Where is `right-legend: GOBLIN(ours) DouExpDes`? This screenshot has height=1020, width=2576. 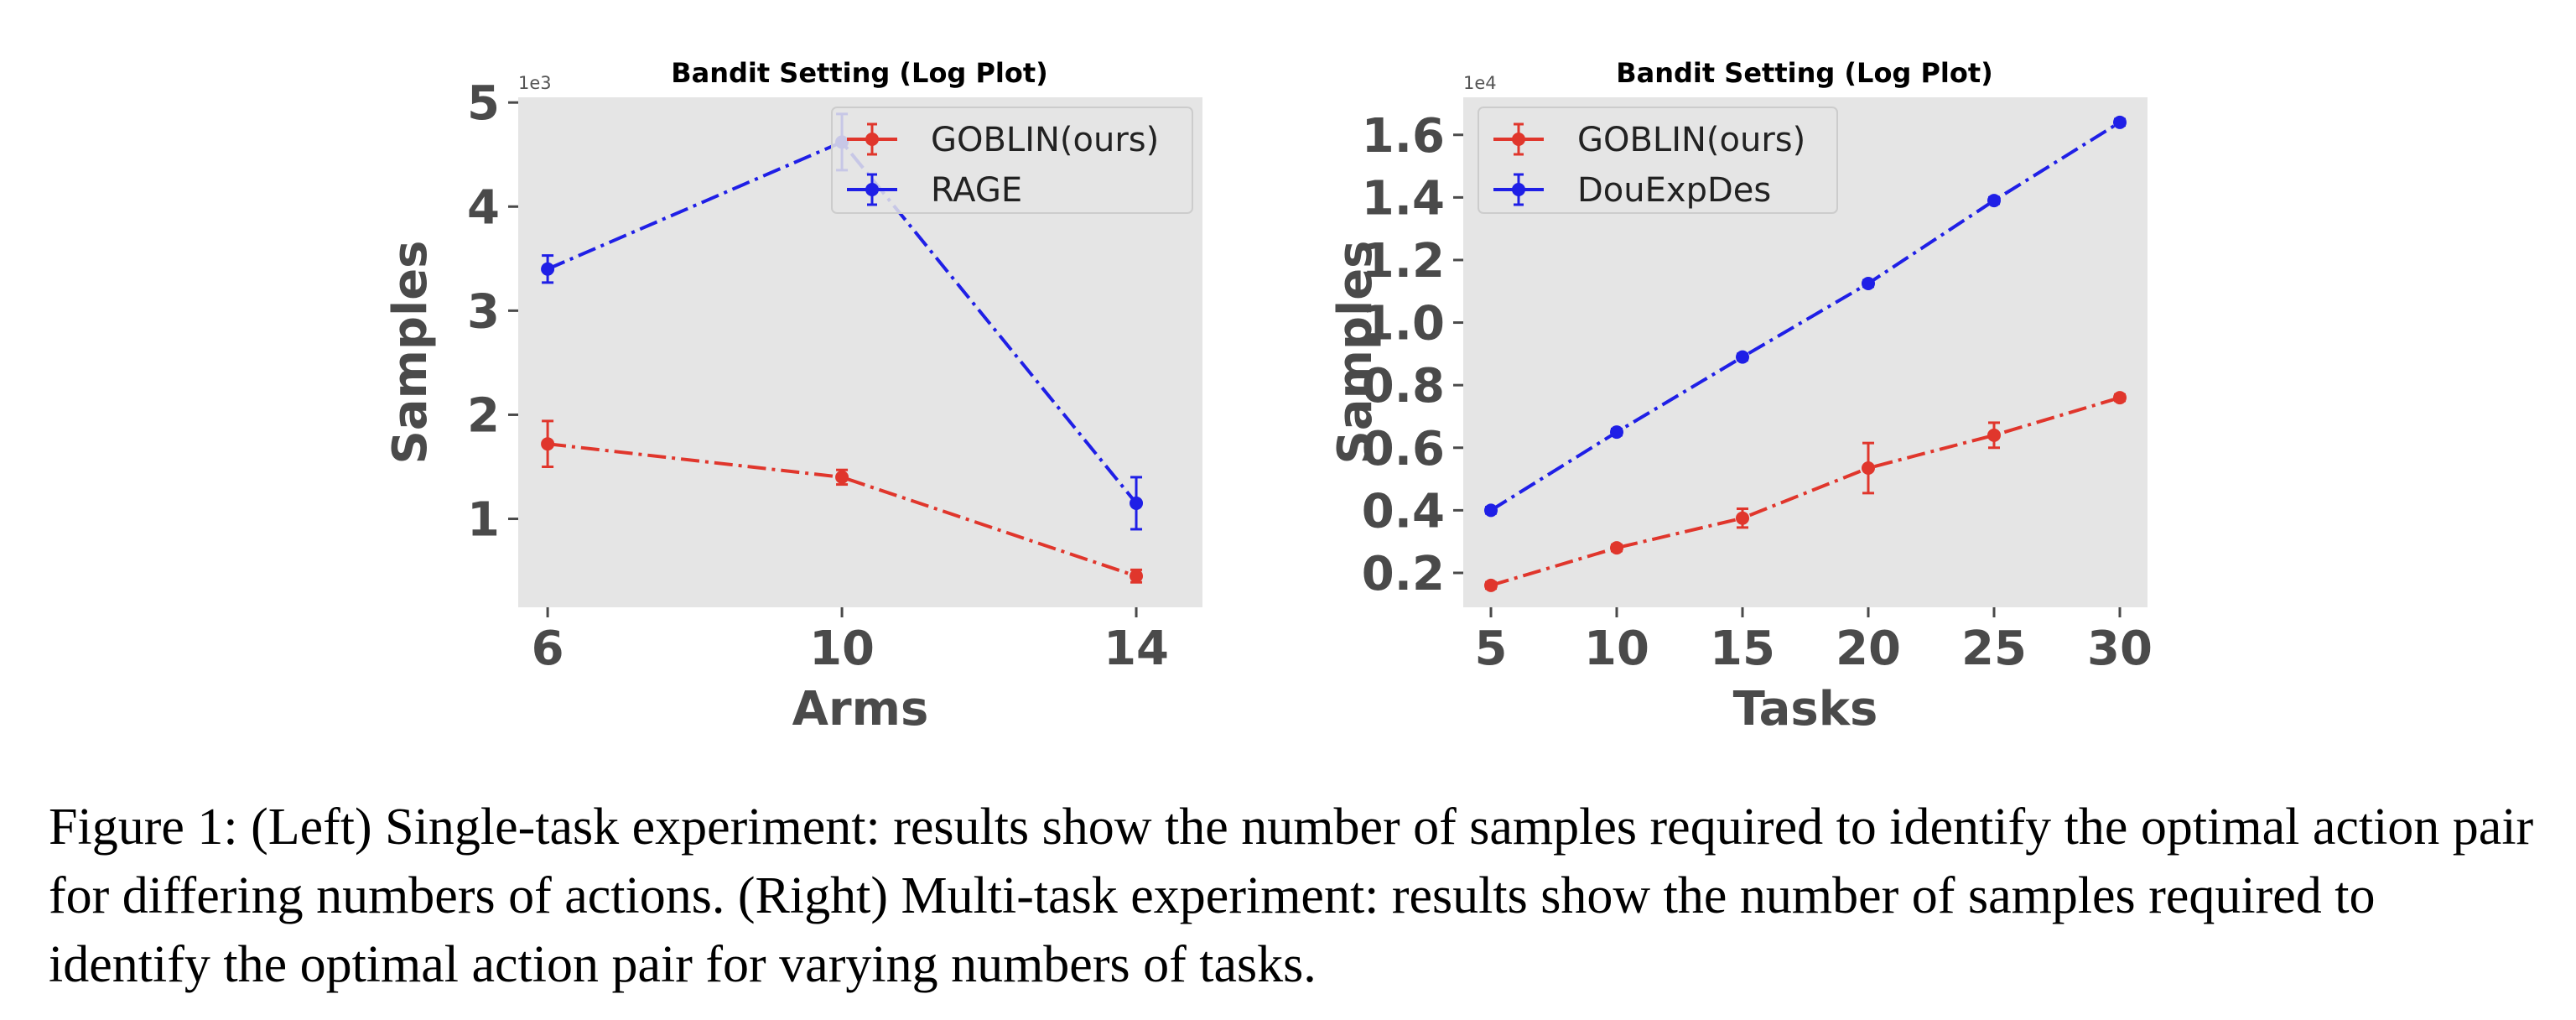 right-legend: GOBLIN(ours) DouExpDes is located at coordinates (1658, 160).